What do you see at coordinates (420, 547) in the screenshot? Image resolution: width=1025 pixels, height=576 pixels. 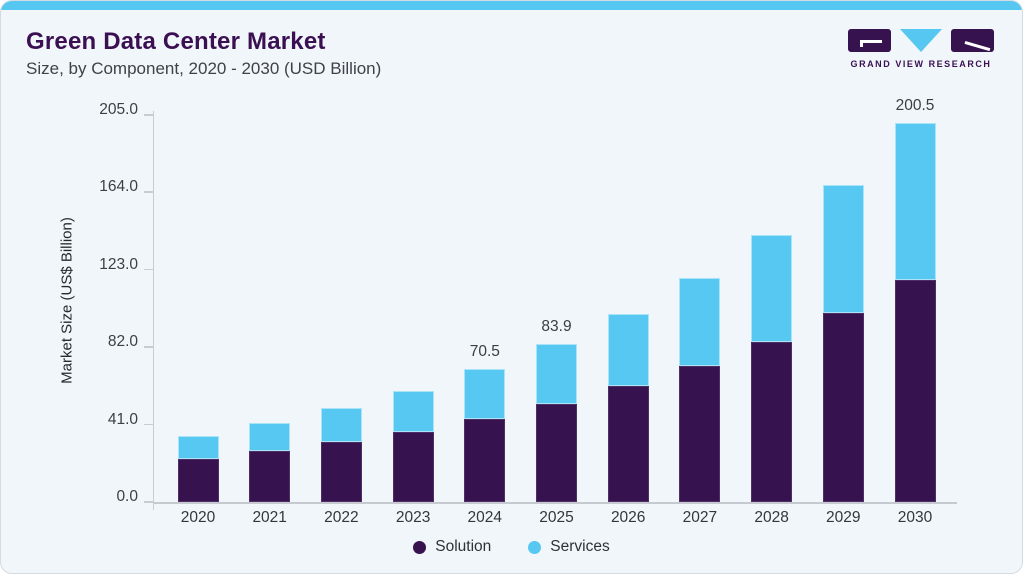 I see `solution-swatch-icon` at bounding box center [420, 547].